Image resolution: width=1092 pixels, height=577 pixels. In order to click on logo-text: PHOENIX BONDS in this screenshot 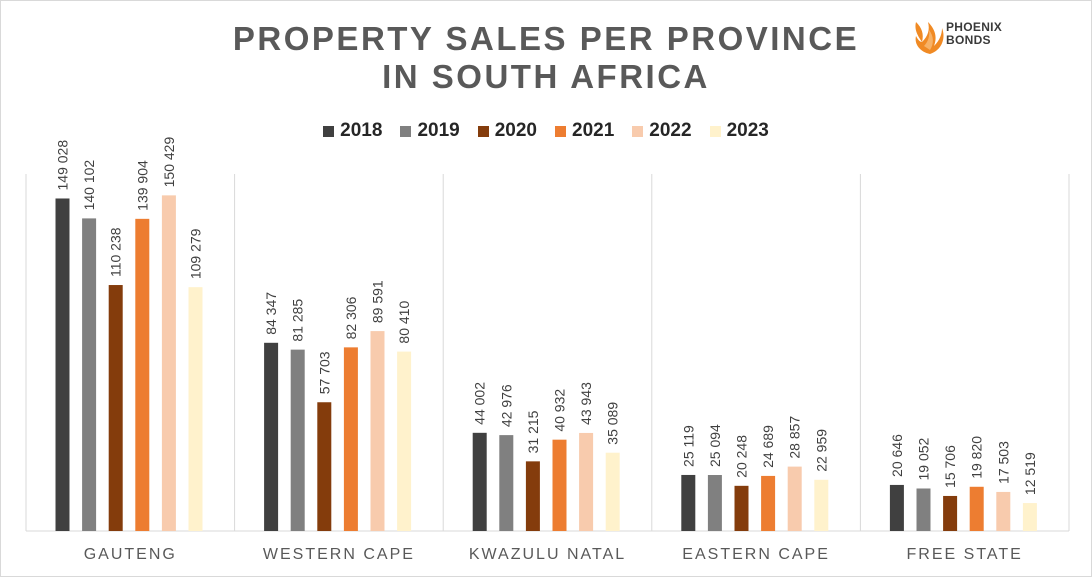, I will do `click(974, 34)`.